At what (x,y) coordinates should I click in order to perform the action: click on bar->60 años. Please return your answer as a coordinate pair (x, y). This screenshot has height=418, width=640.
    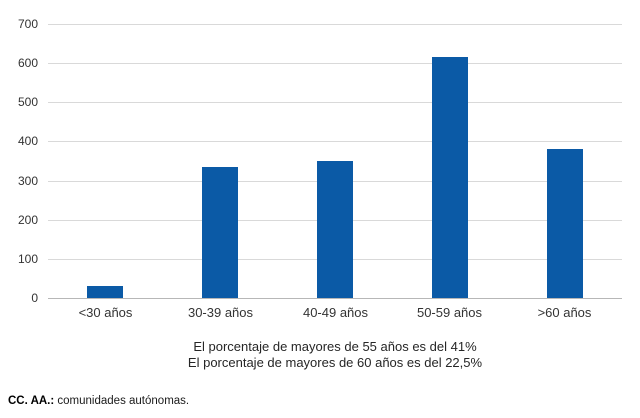
    Looking at the image, I should click on (565, 223).